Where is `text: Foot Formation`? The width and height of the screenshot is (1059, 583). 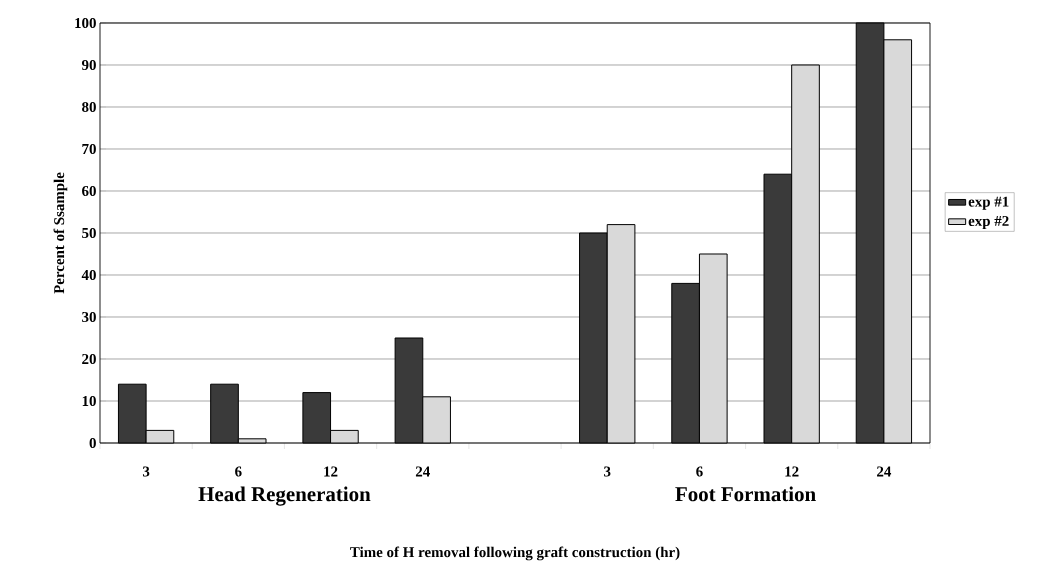 text: Foot Formation is located at coordinates (745, 494).